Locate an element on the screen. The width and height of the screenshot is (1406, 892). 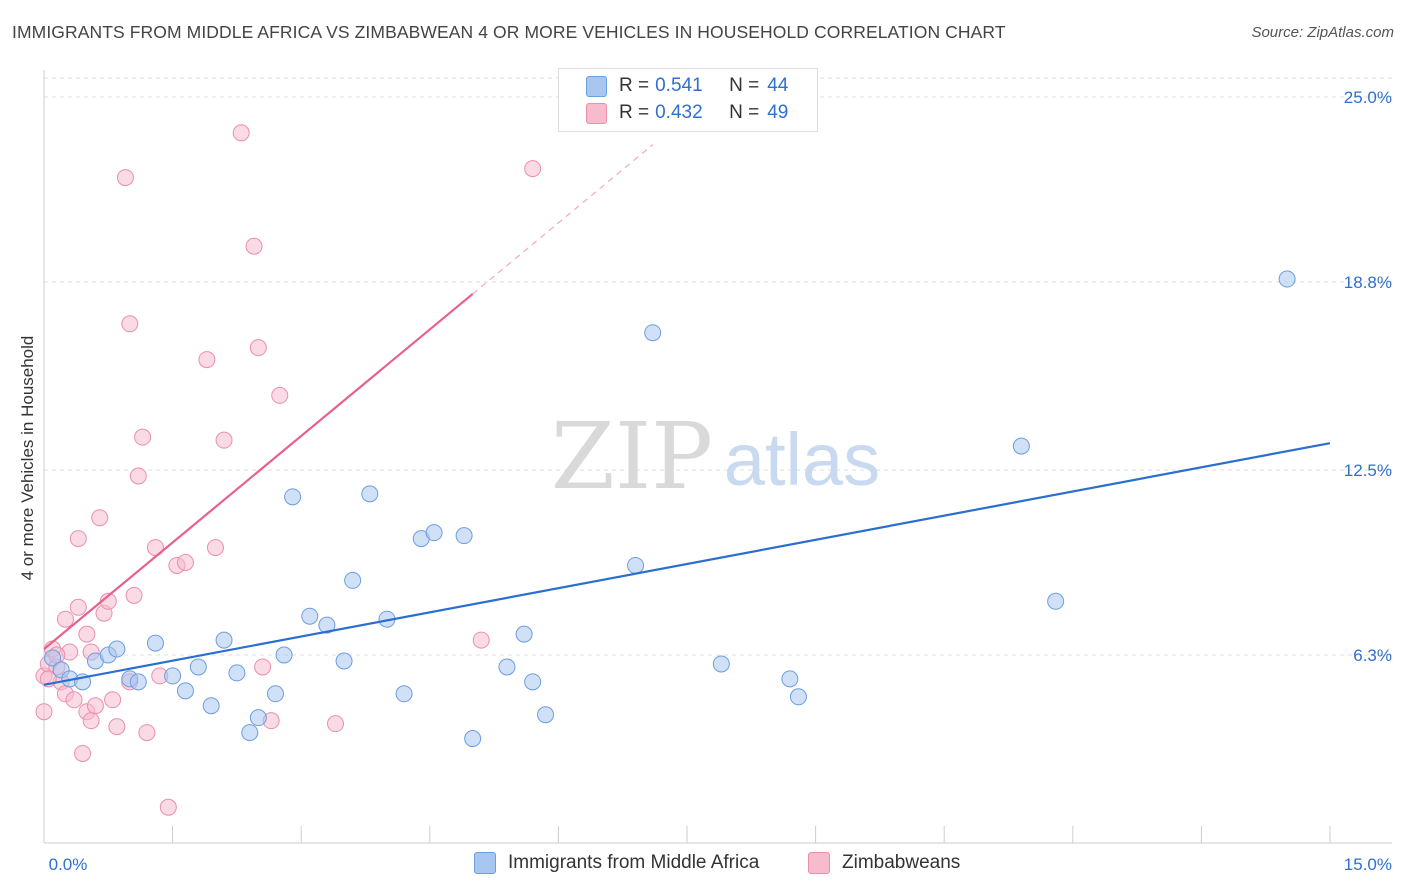
y-tick-label: 18.8% is located at coordinates (1368, 282).